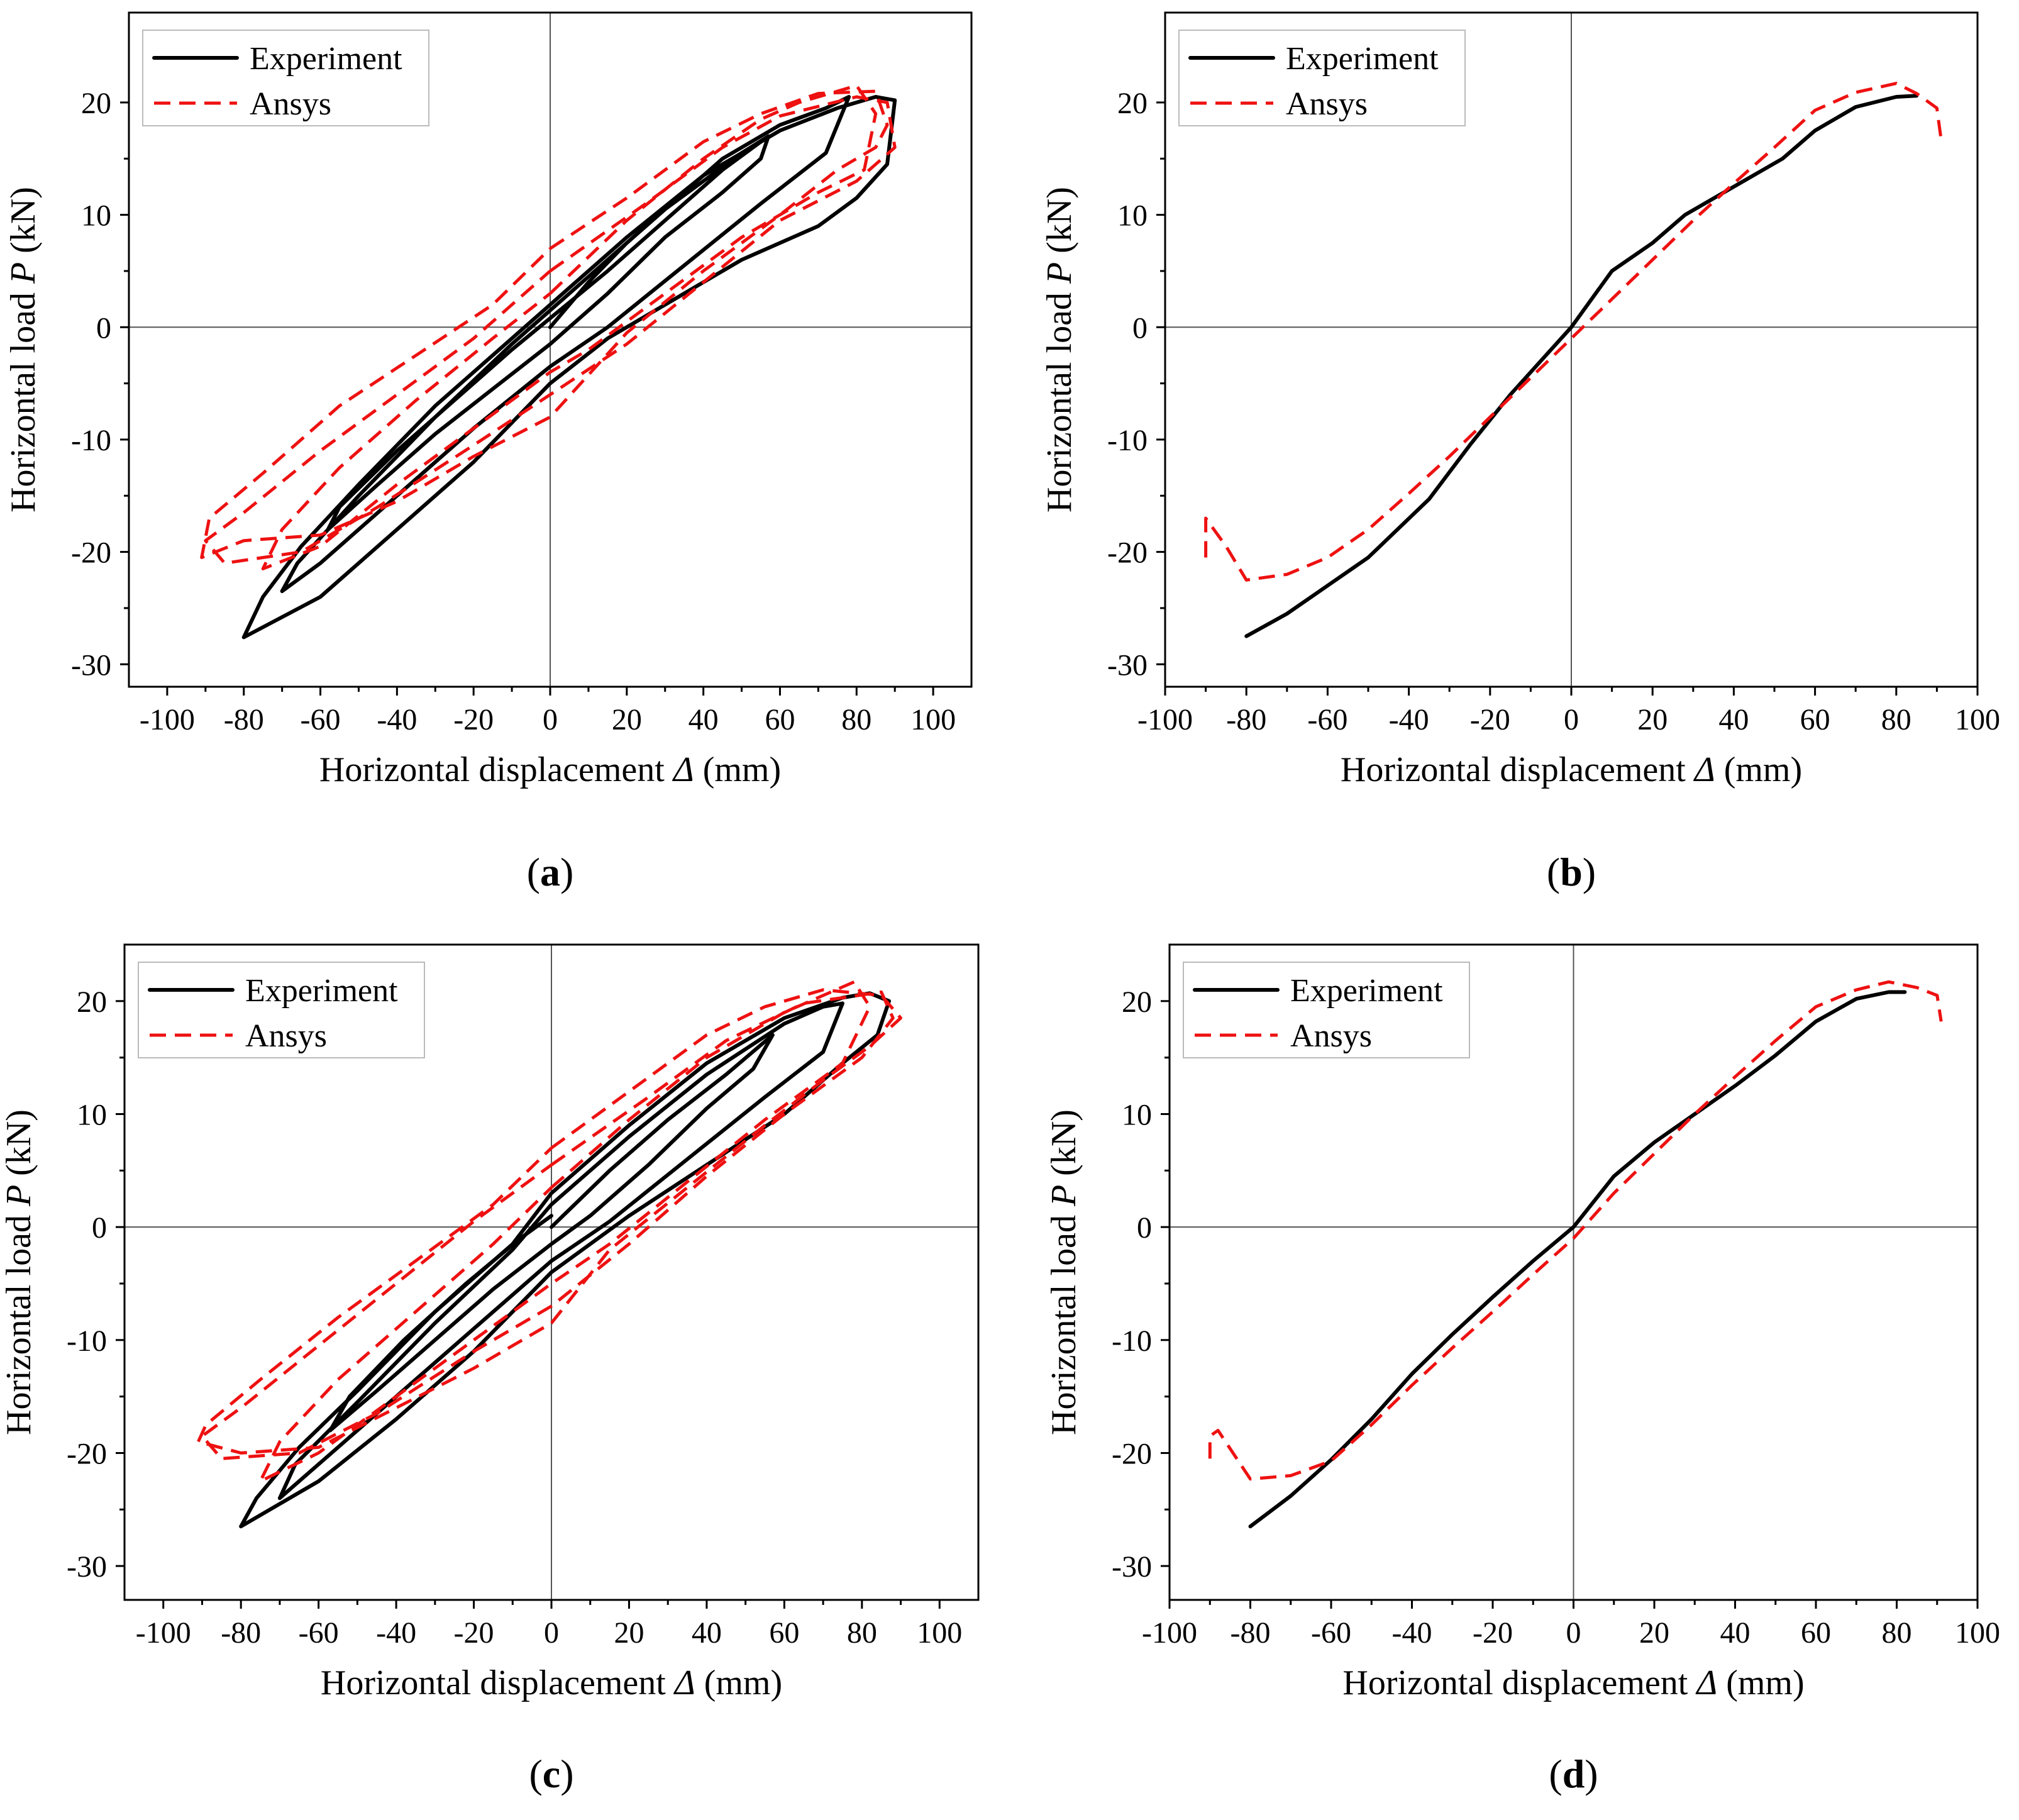 This screenshot has height=1820, width=2019. What do you see at coordinates (1127, 665) in the screenshot?
I see `panel-b-ytick-label: -30` at bounding box center [1127, 665].